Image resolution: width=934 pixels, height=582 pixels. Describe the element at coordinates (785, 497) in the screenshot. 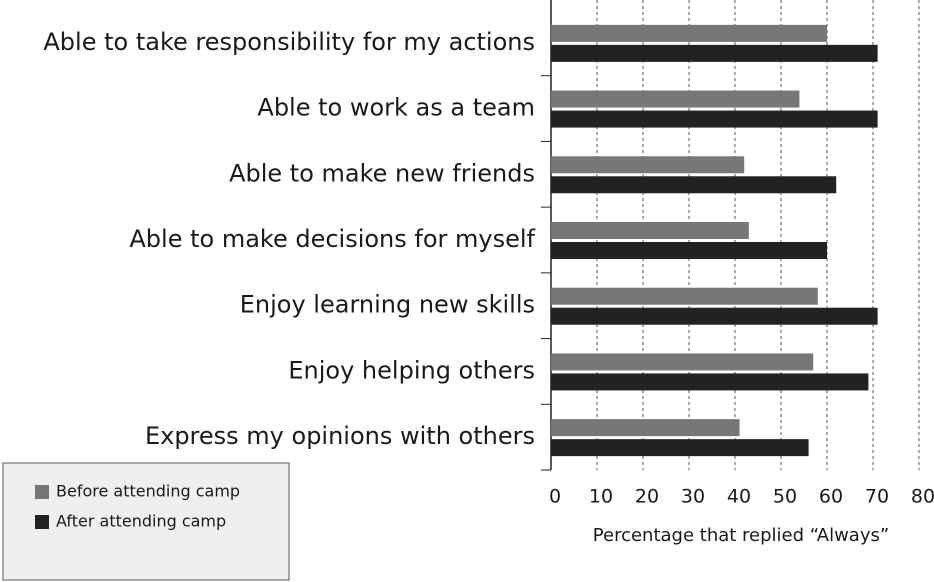

I see `x-tick-label: 50` at that location.